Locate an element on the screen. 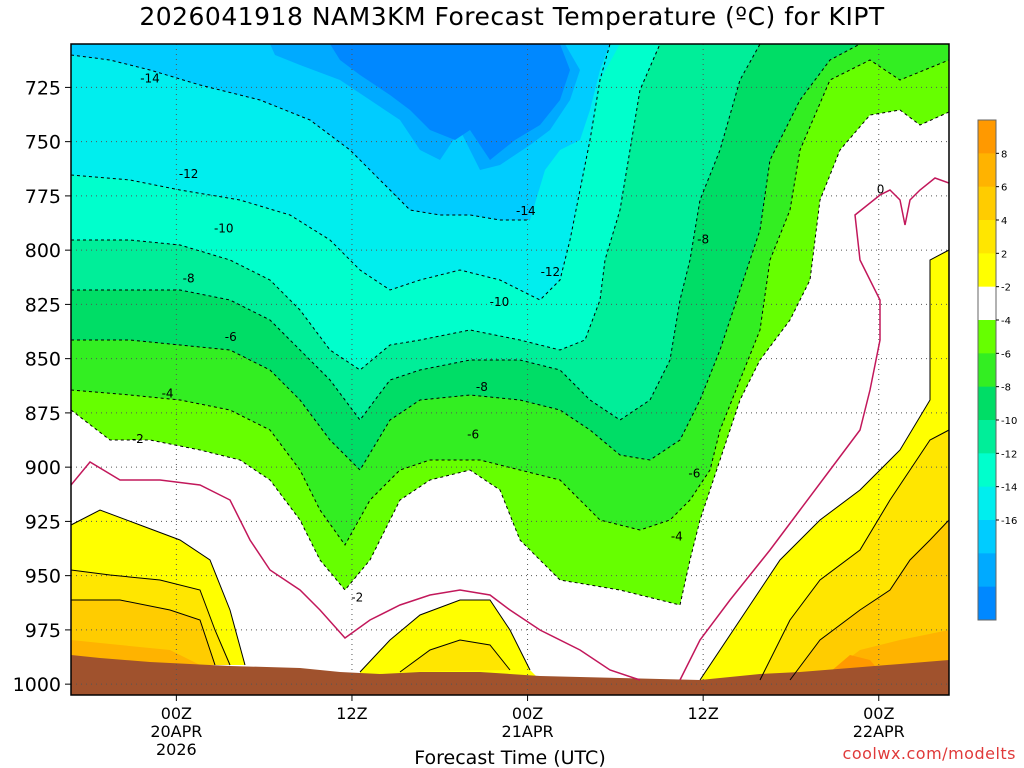 This screenshot has width=1024, height=768. colorbar-label: 2 is located at coordinates (1004, 254).